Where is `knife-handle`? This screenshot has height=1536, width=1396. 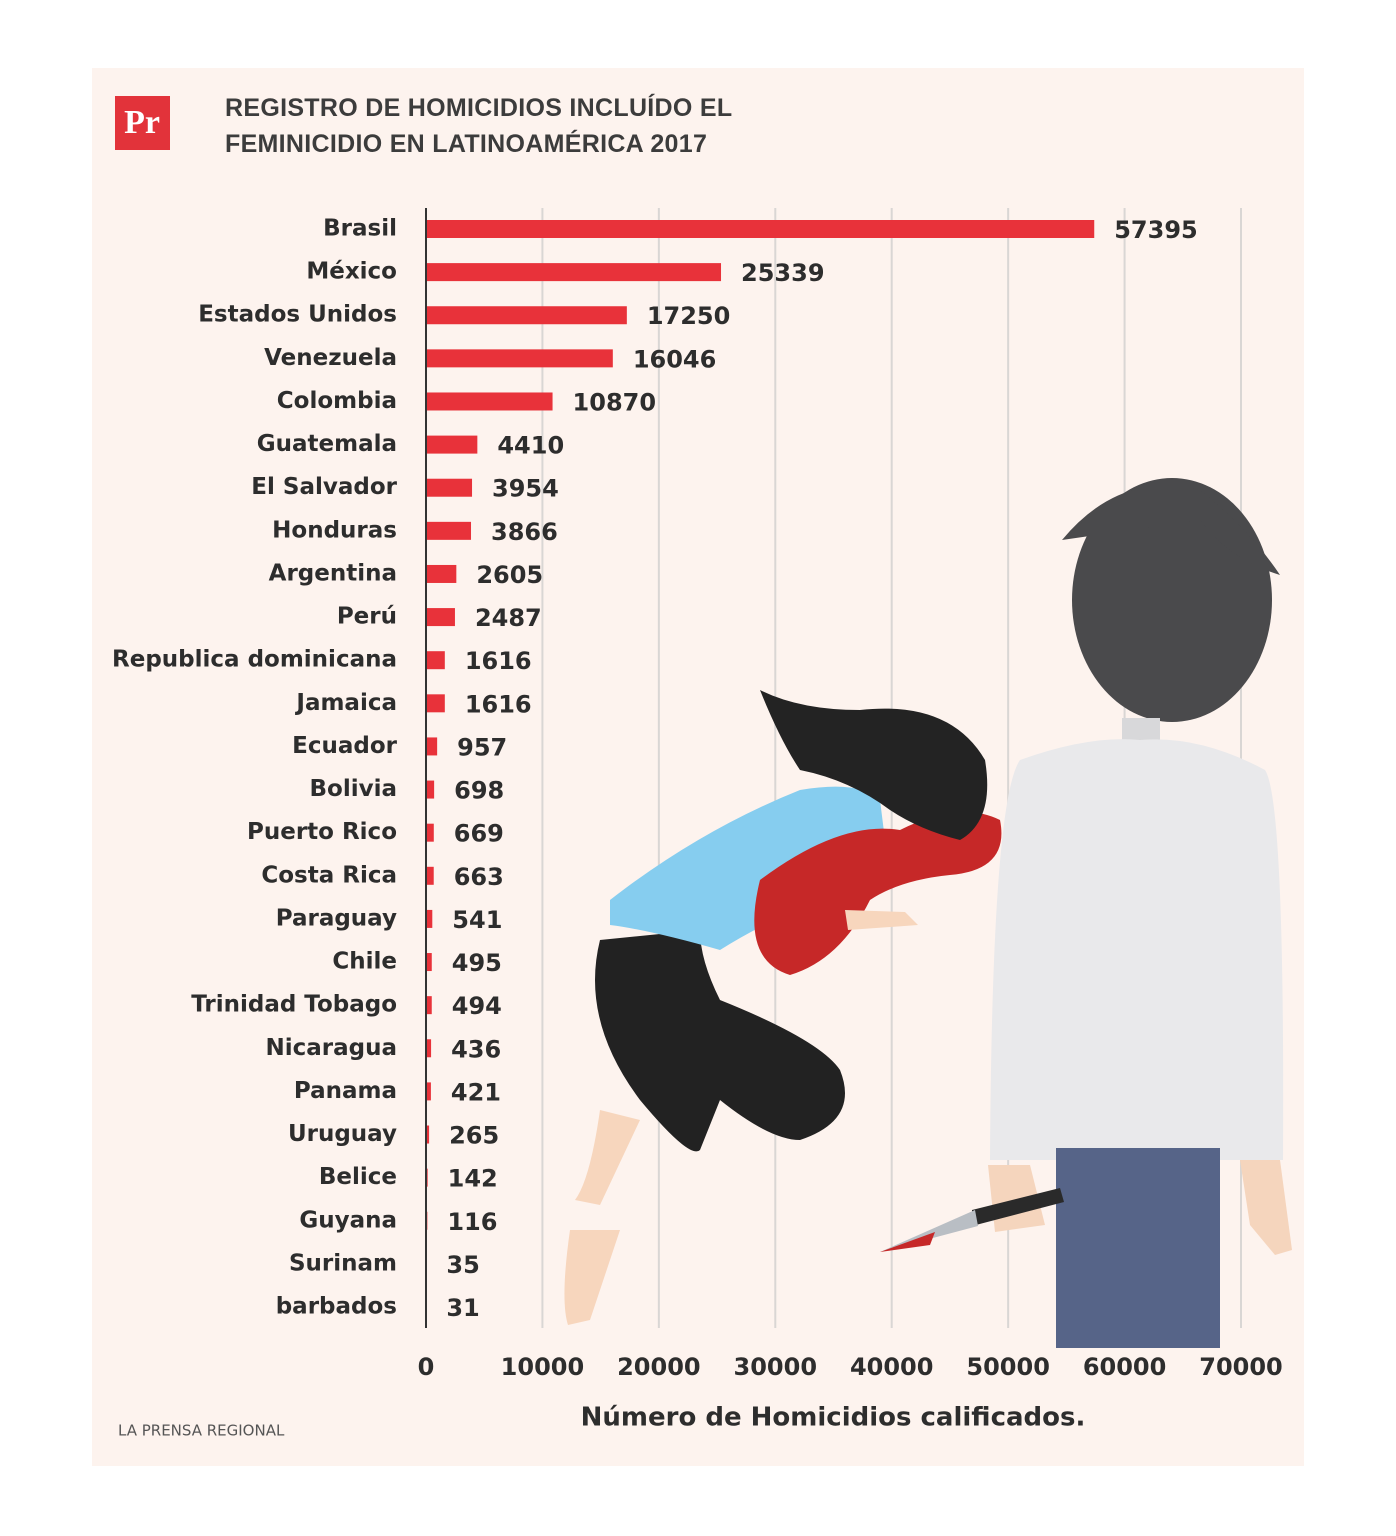 knife-handle is located at coordinates (1018, 1207).